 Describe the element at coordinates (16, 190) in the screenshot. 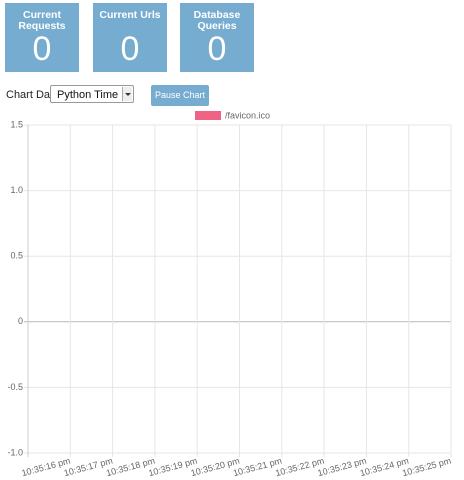

I see `y-tick-label: 1.0` at that location.